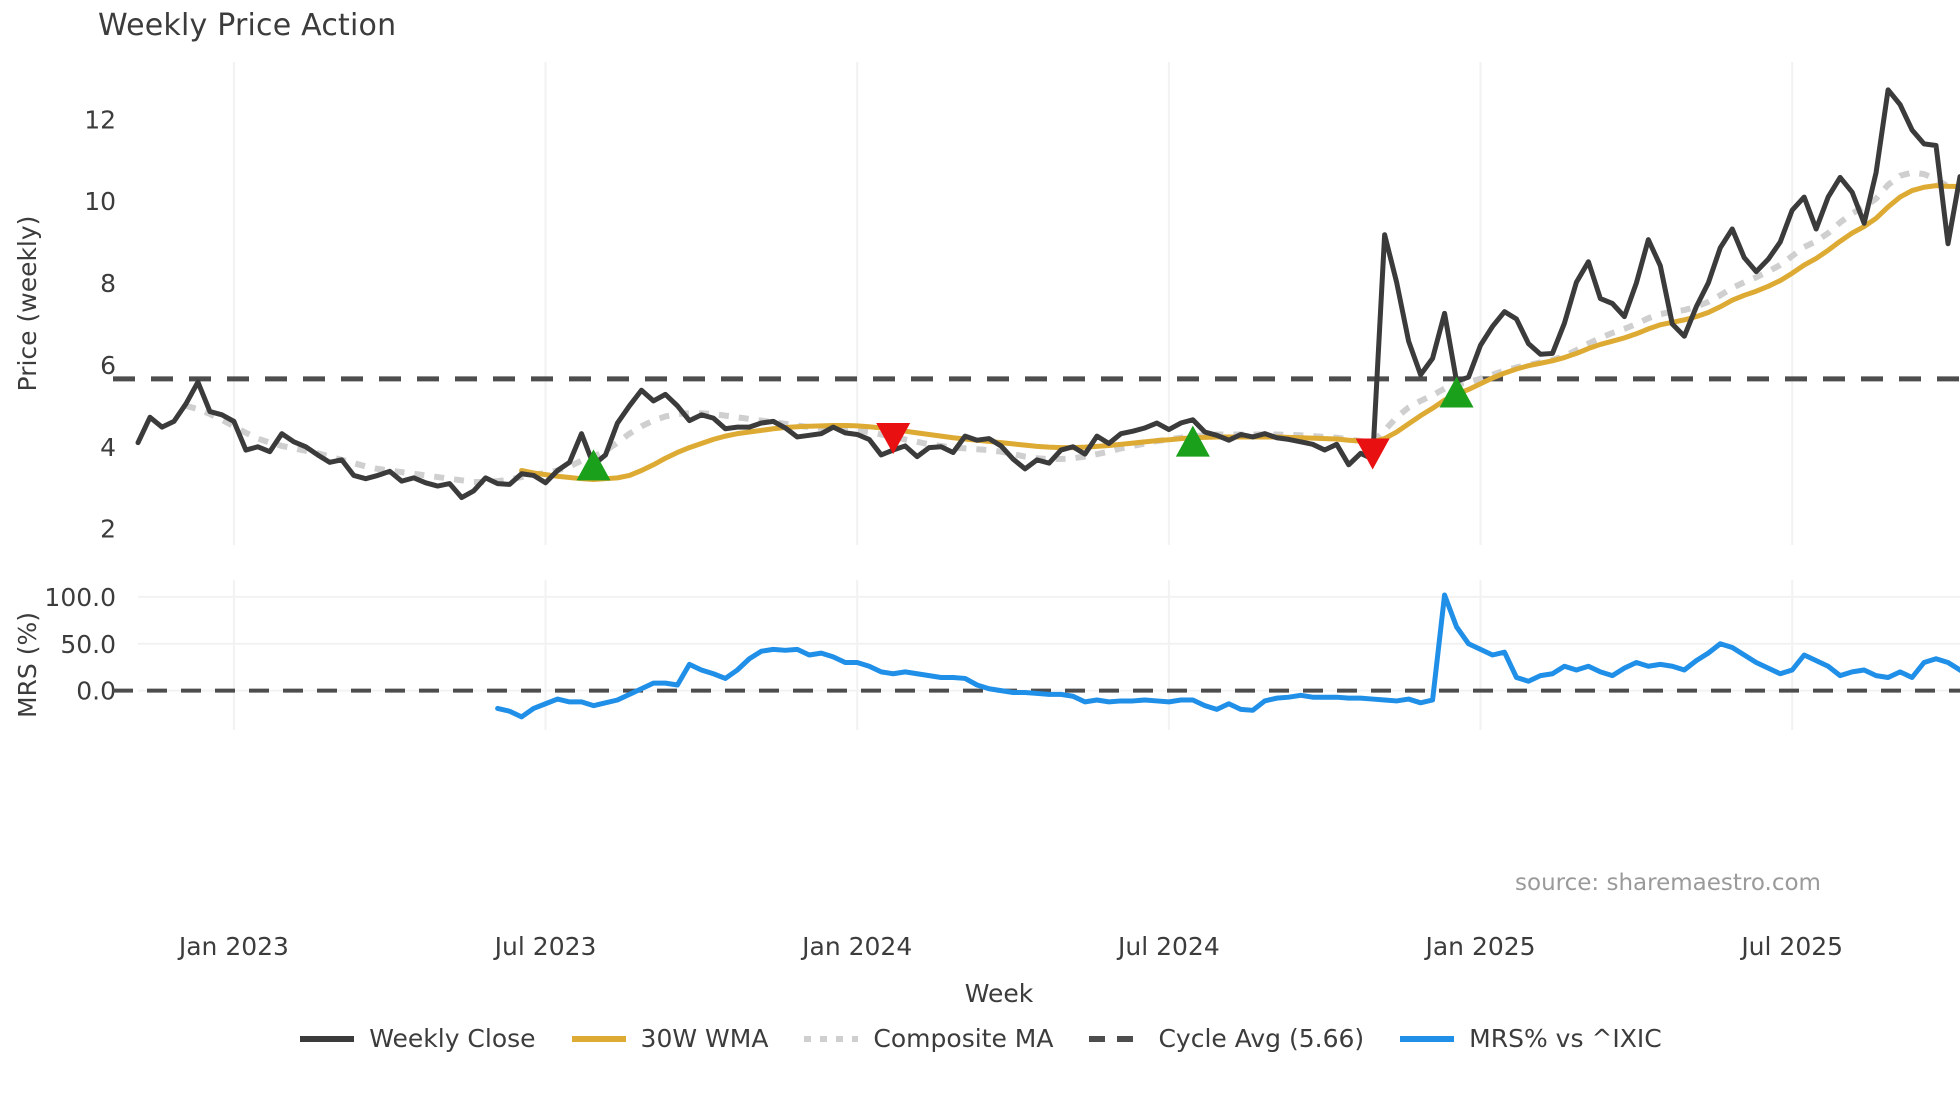 Image resolution: width=1960 pixels, height=1102 pixels. Describe the element at coordinates (452, 1038) in the screenshot. I see `legend-label-weekly-close: Weekly Close` at that location.